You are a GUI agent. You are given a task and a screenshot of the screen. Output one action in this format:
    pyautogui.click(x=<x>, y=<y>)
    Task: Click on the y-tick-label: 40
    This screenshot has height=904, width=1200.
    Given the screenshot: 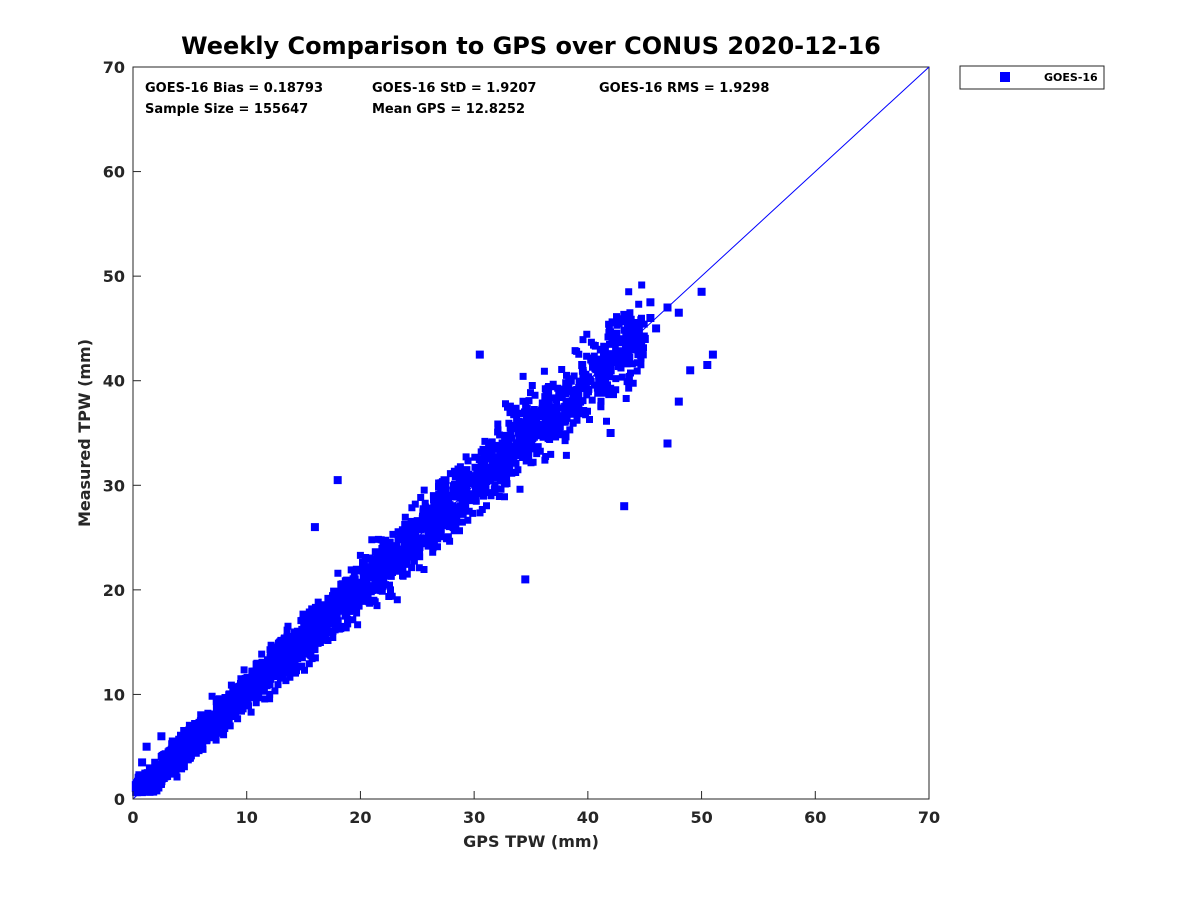 What is the action you would take?
    pyautogui.click(x=114, y=381)
    